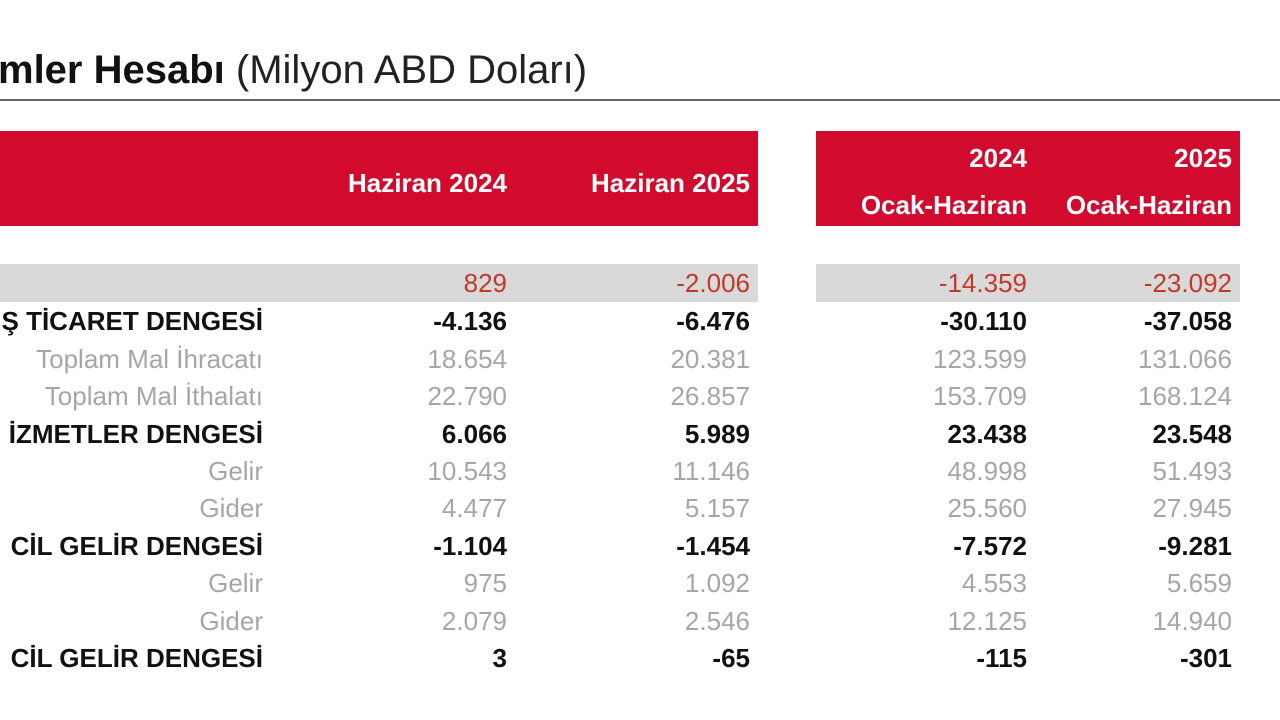 This screenshot has width=1280, height=720. I want to click on table-row: 829 -2.006 -14.359 -23.092, so click(640, 283).